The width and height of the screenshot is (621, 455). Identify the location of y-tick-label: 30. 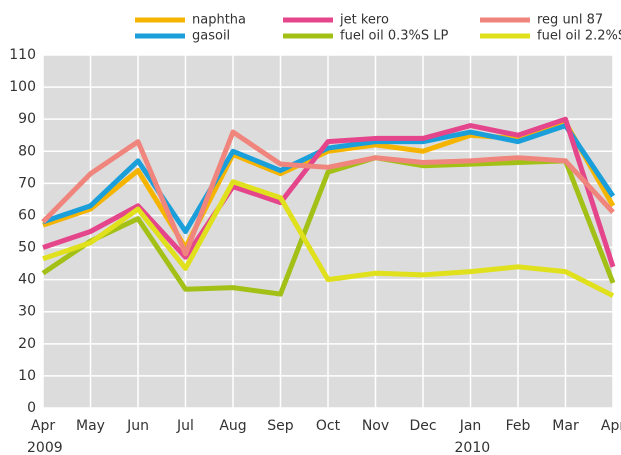
(27, 312).